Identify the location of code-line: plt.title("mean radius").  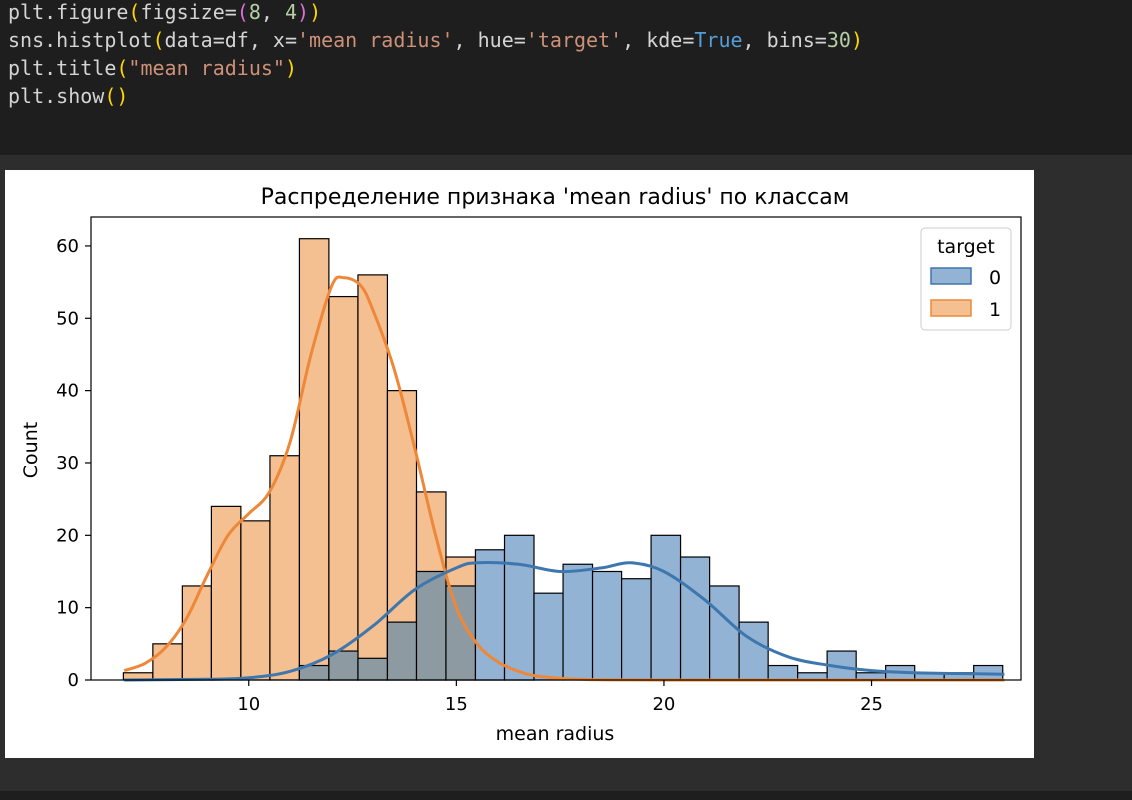
(152, 68).